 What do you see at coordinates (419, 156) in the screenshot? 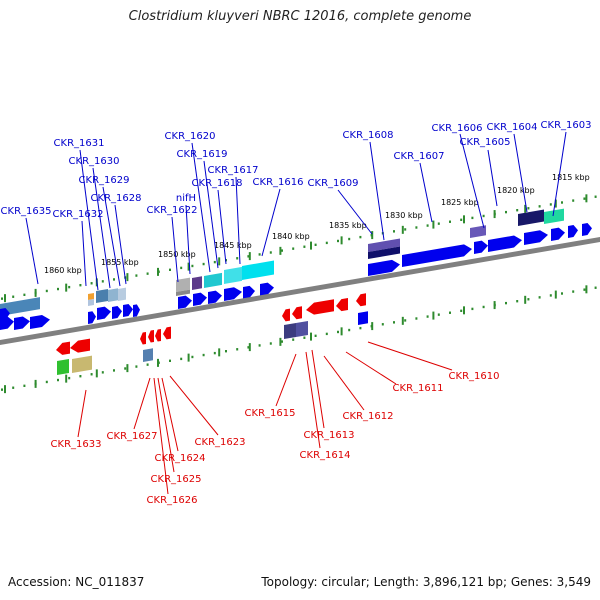
I see `gene-label: CKR_1607` at bounding box center [419, 156].